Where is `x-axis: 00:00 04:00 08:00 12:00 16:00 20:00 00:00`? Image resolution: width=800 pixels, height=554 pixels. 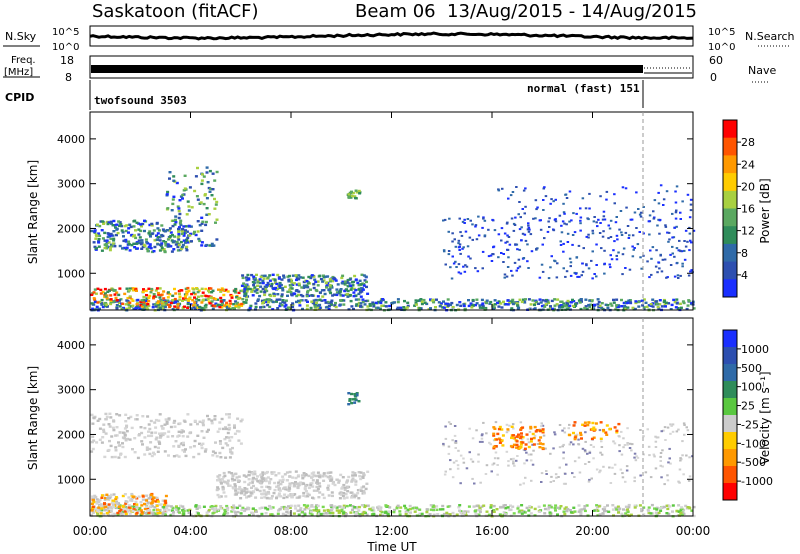 x-axis: 00:00 04:00 08:00 12:00 16:00 20:00 00:00 is located at coordinates (392, 531).